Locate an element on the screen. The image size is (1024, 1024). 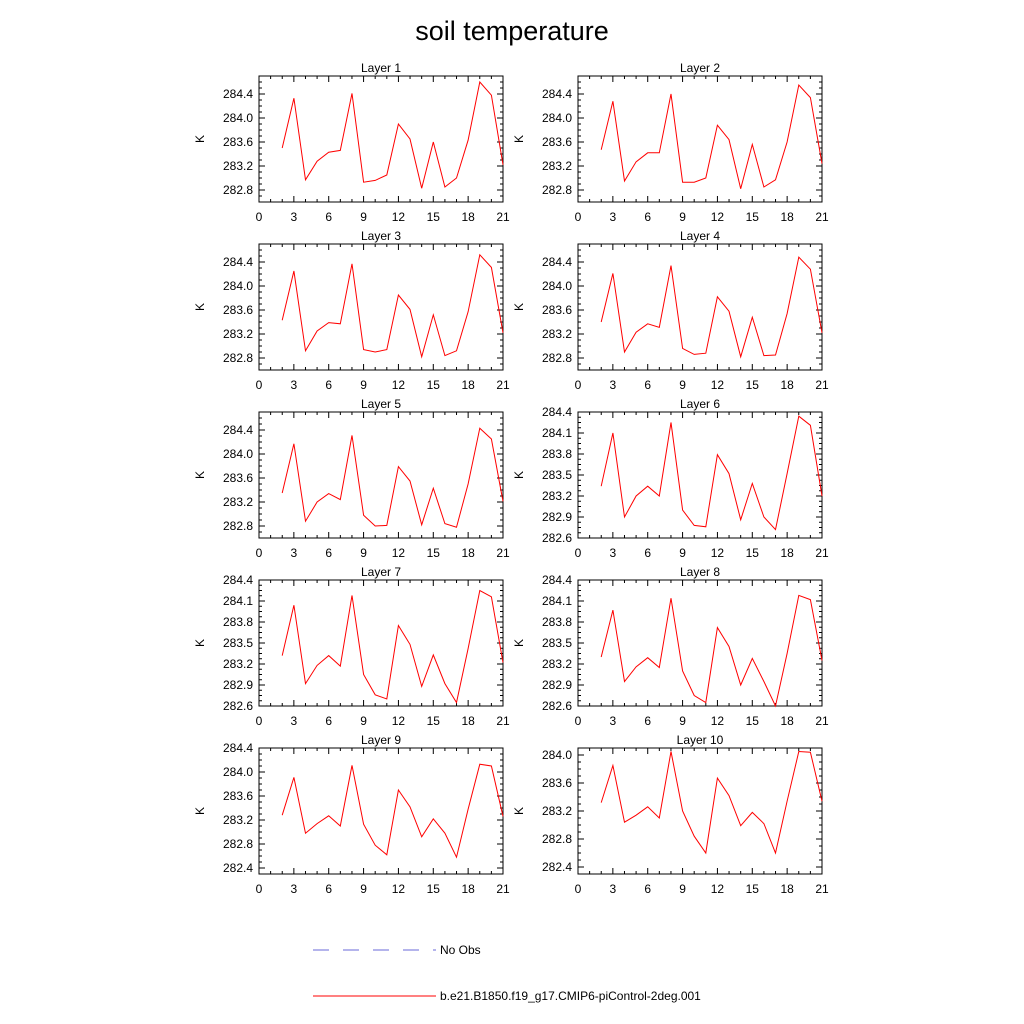
panel-title: Layer 10 is located at coordinates (700, 740).